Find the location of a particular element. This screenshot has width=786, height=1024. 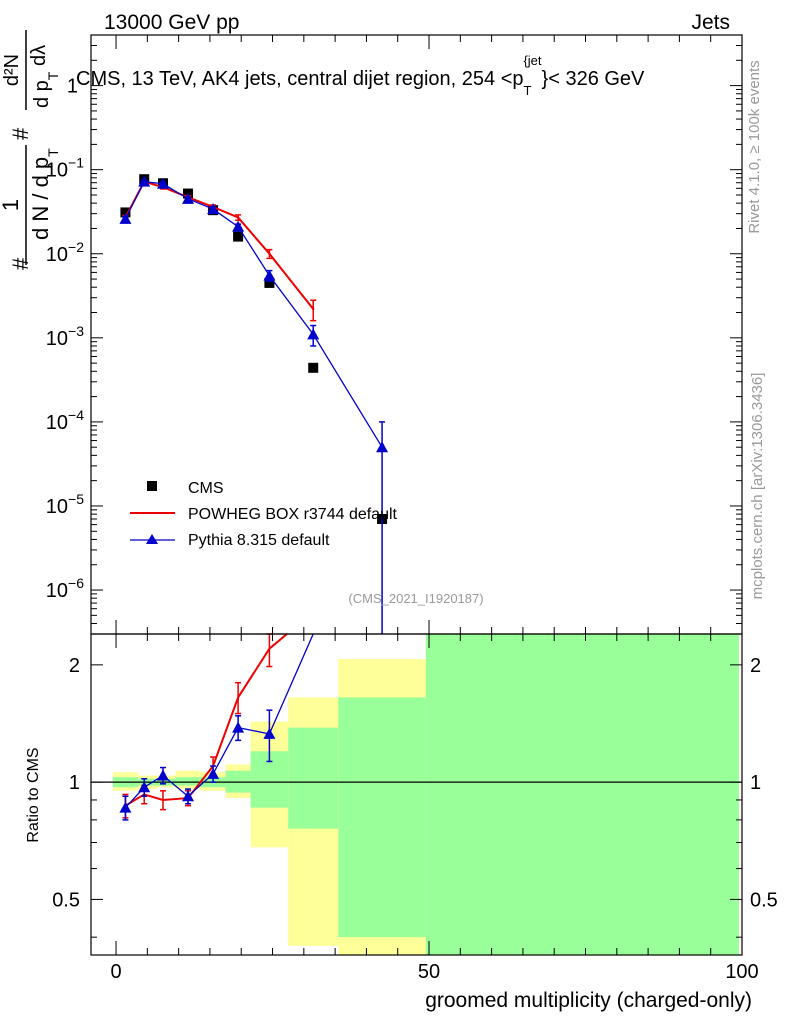

main-ylabel-num: 1 is located at coordinates (11, 205).